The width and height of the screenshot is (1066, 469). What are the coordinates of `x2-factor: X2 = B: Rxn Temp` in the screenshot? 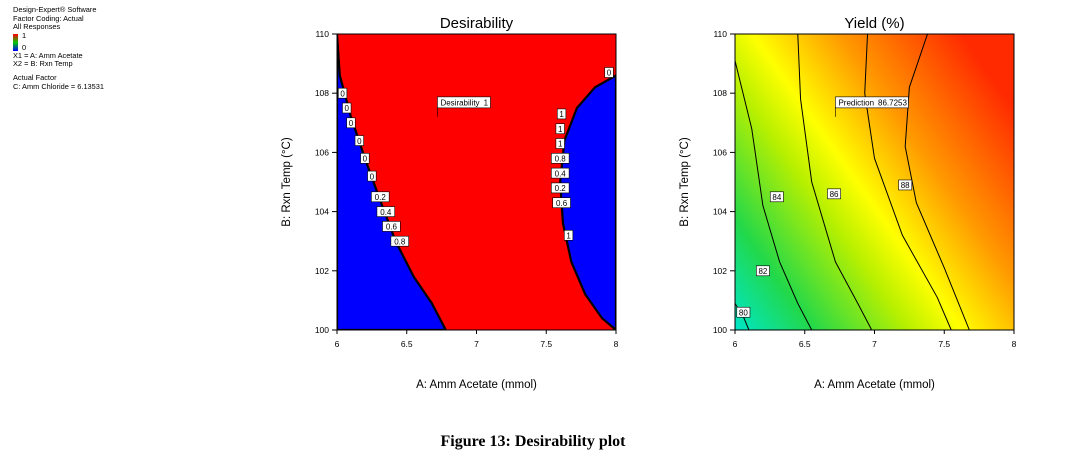 It's located at (43, 64).